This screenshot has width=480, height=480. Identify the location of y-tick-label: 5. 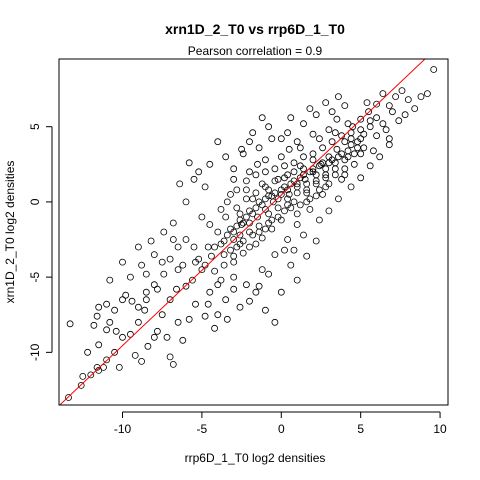
(35, 126).